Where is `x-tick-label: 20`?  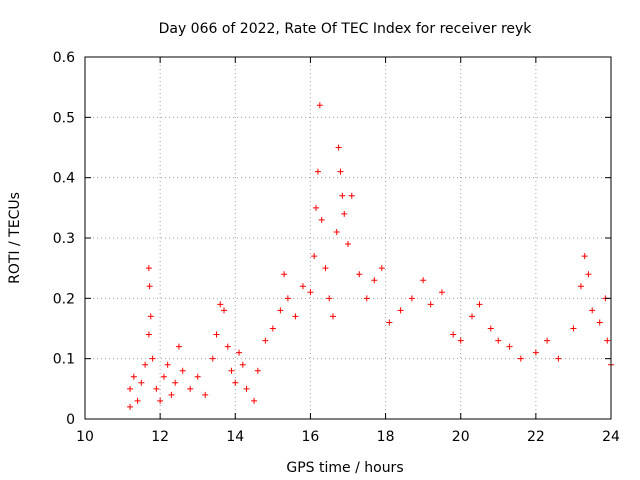 x-tick-label: 20 is located at coordinates (461, 437).